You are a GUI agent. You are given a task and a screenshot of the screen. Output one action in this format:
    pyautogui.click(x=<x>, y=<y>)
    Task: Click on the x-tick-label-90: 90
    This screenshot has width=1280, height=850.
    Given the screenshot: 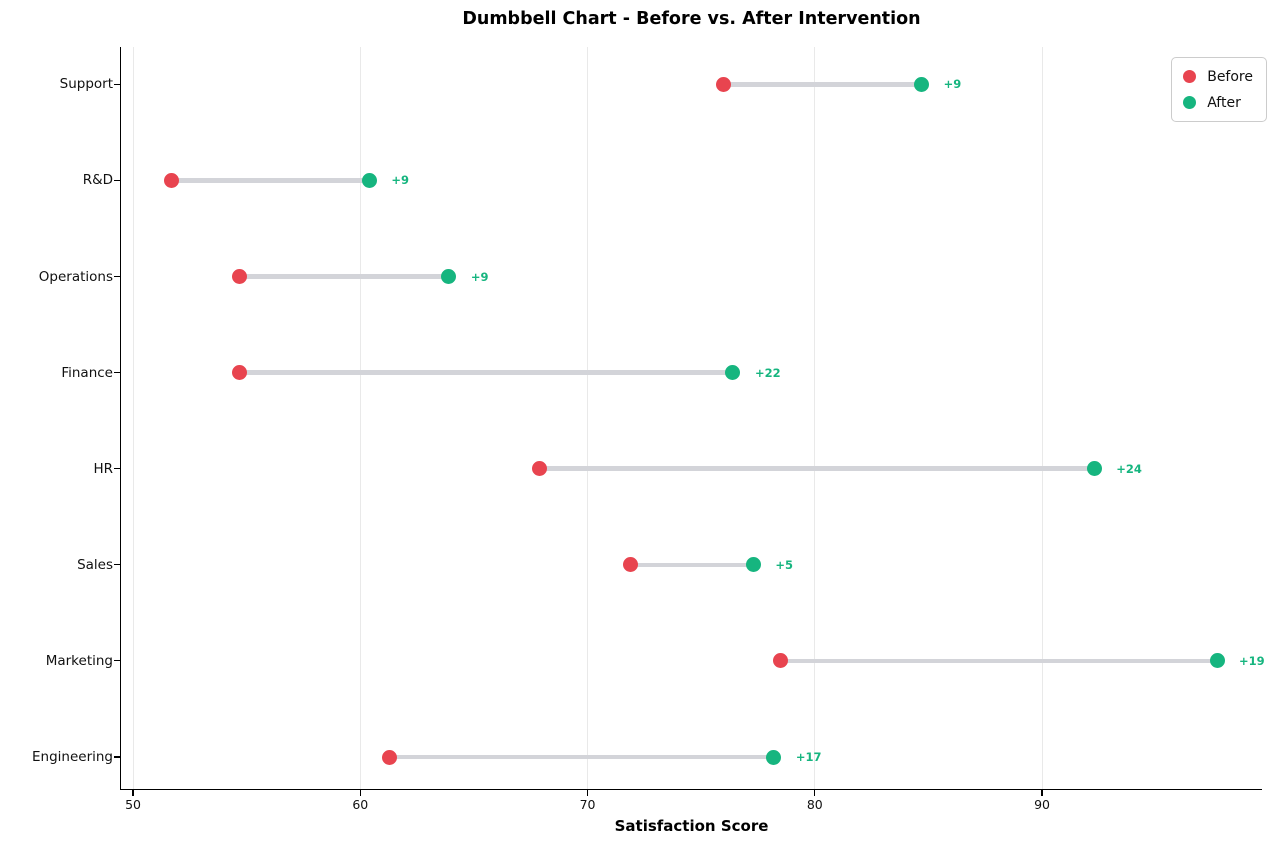 What is the action you would take?
    pyautogui.click(x=1042, y=804)
    